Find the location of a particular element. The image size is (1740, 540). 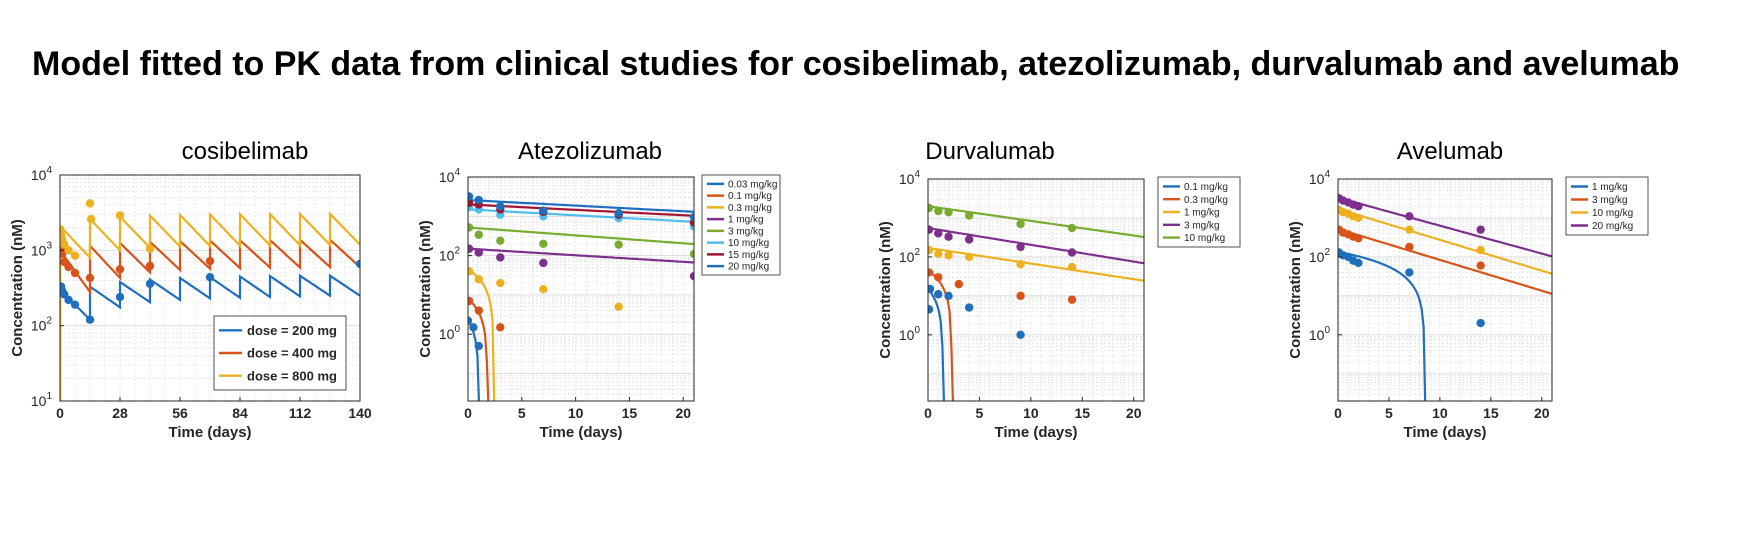

series-points is located at coordinates (1002, 271).